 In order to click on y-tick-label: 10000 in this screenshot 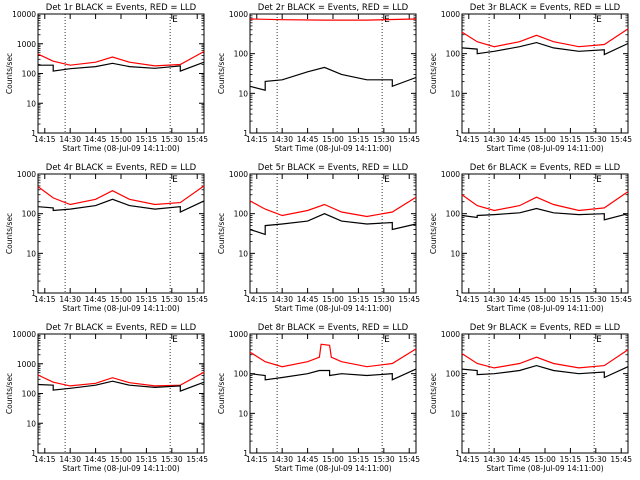, I will do `click(24, 334)`.